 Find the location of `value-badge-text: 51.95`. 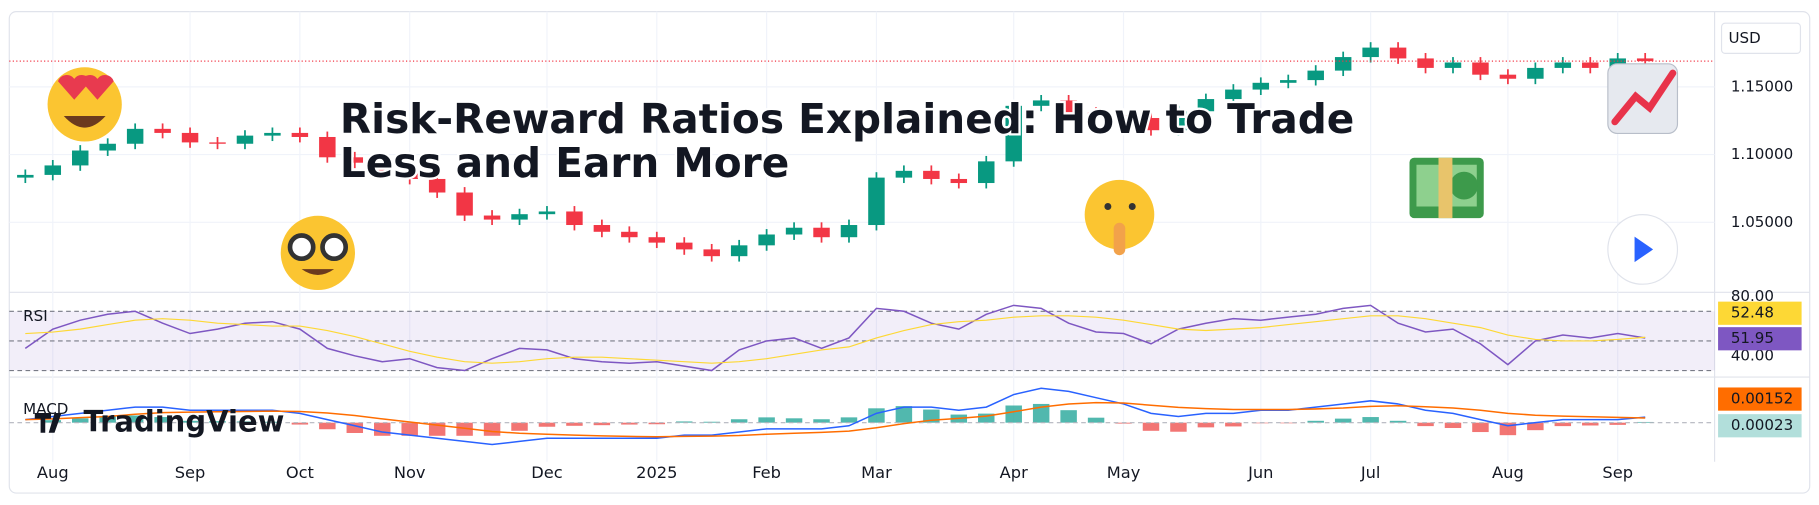

value-badge-text: 51.95 is located at coordinates (1752, 338).